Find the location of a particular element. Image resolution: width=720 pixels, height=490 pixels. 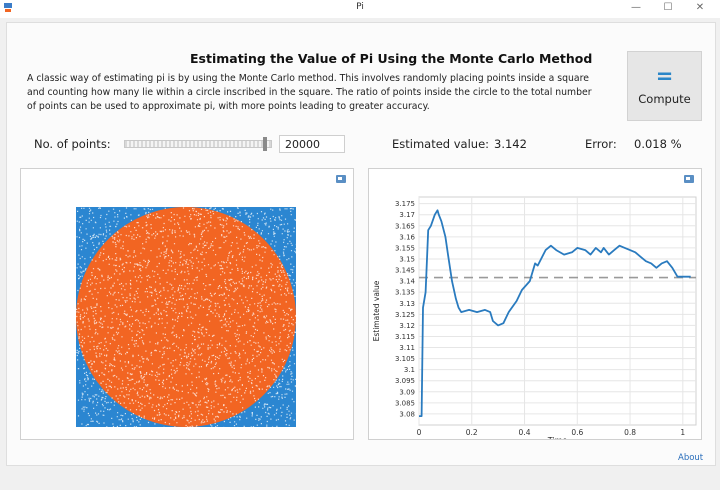

circle-region is located at coordinates (186, 317).